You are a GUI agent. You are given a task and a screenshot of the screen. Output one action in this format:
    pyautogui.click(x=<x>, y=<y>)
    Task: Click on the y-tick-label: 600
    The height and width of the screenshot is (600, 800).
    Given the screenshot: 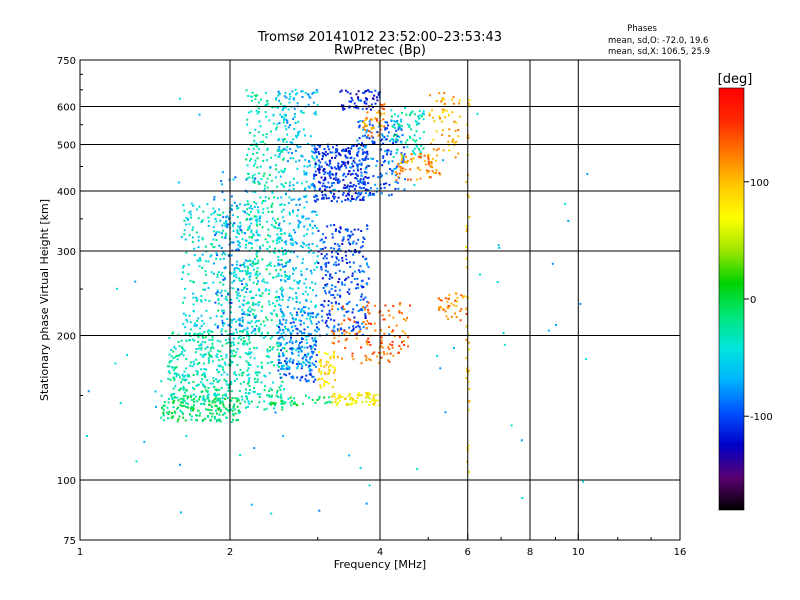 What is the action you would take?
    pyautogui.click(x=66, y=108)
    